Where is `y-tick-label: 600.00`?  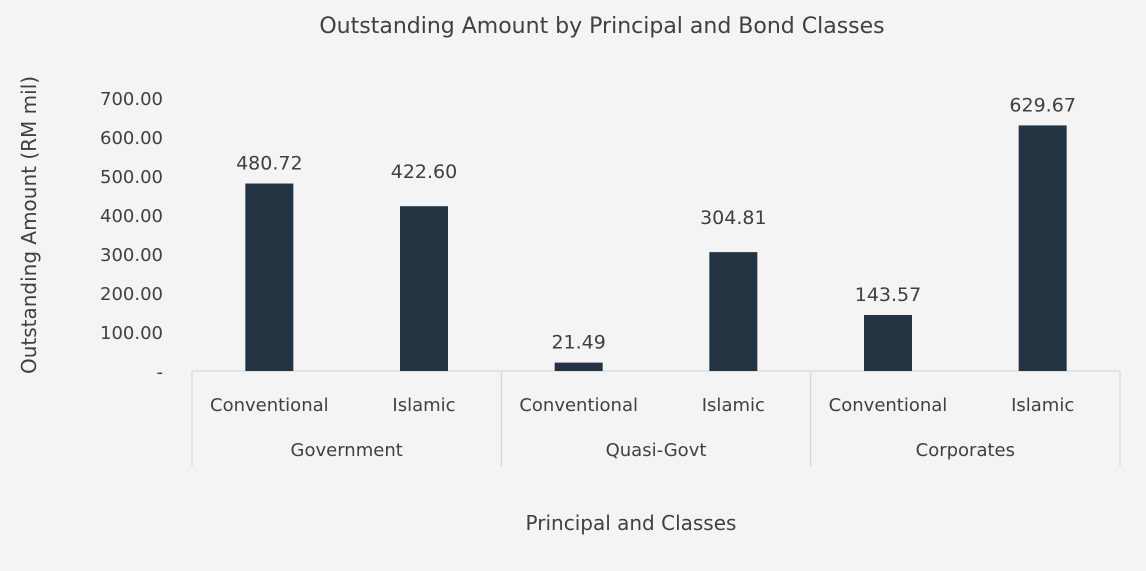
y-tick-label: 600.00 is located at coordinates (131, 138).